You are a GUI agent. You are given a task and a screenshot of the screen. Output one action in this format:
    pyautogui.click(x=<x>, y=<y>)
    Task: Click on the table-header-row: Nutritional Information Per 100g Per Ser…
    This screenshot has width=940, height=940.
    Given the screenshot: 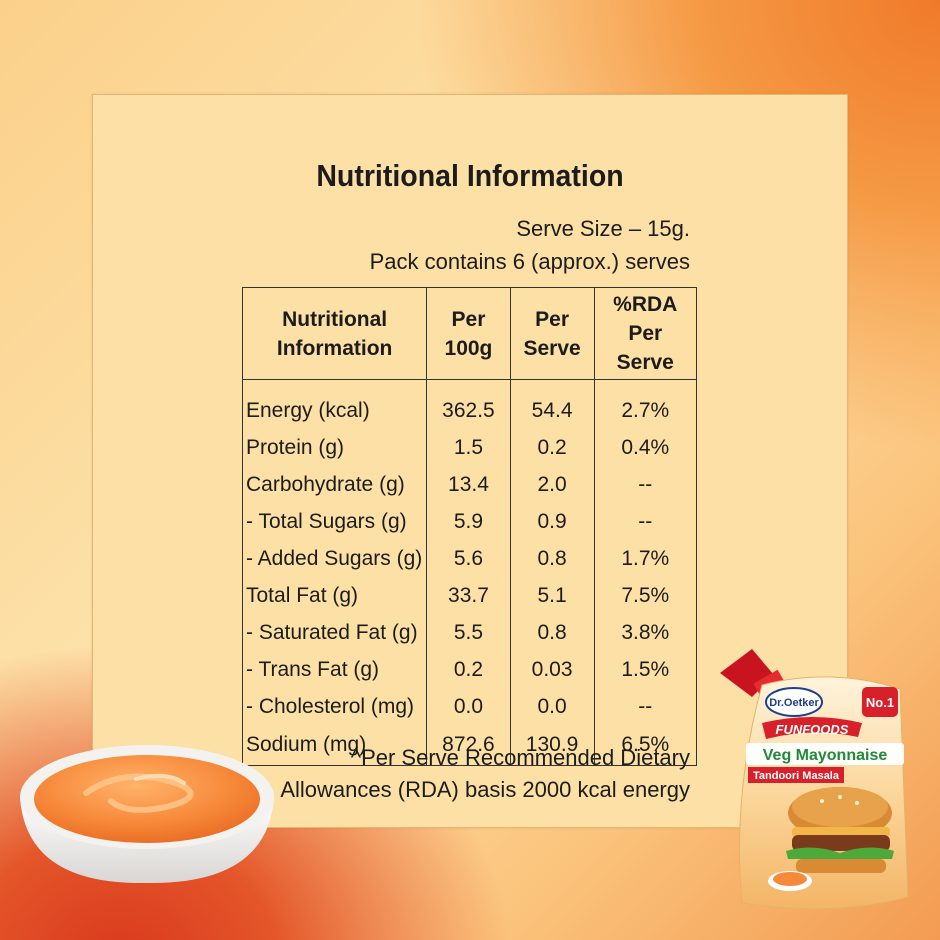 What is the action you would take?
    pyautogui.click(x=469, y=333)
    